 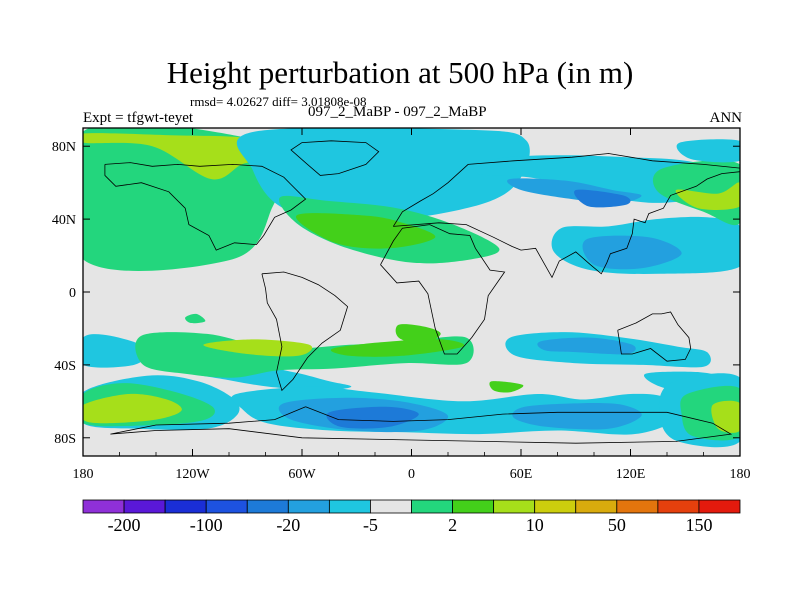 What do you see at coordinates (726, 118) in the screenshot?
I see `period-label: ANN` at bounding box center [726, 118].